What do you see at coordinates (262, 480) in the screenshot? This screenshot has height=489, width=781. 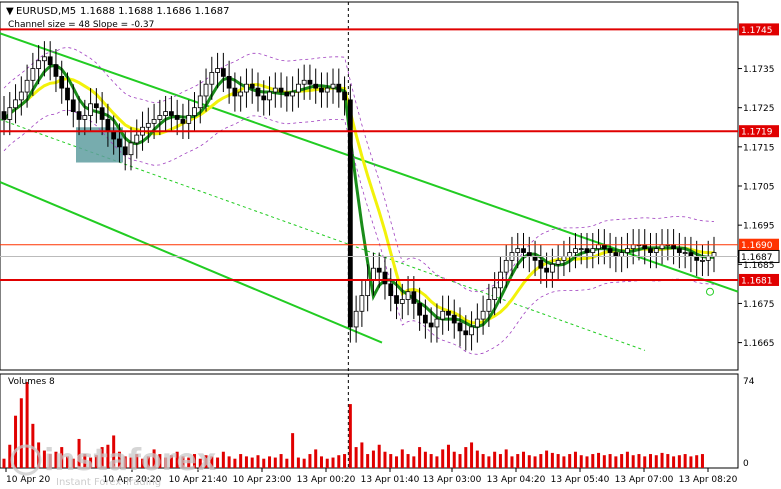 I see `time-tick-label: 10 Apr 23:00` at bounding box center [262, 480].